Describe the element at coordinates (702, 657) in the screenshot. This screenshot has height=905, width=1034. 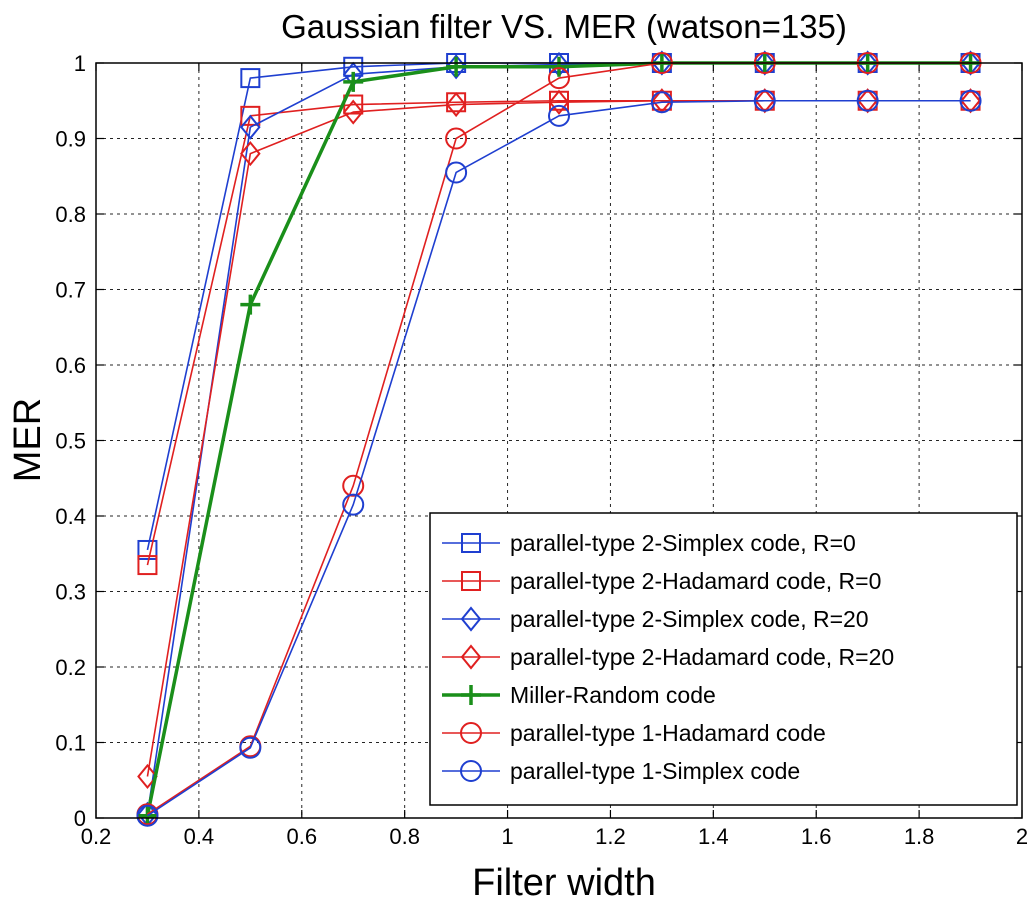
I see `legend-label: parallel-type 2-Hadamard code, R=20` at that location.